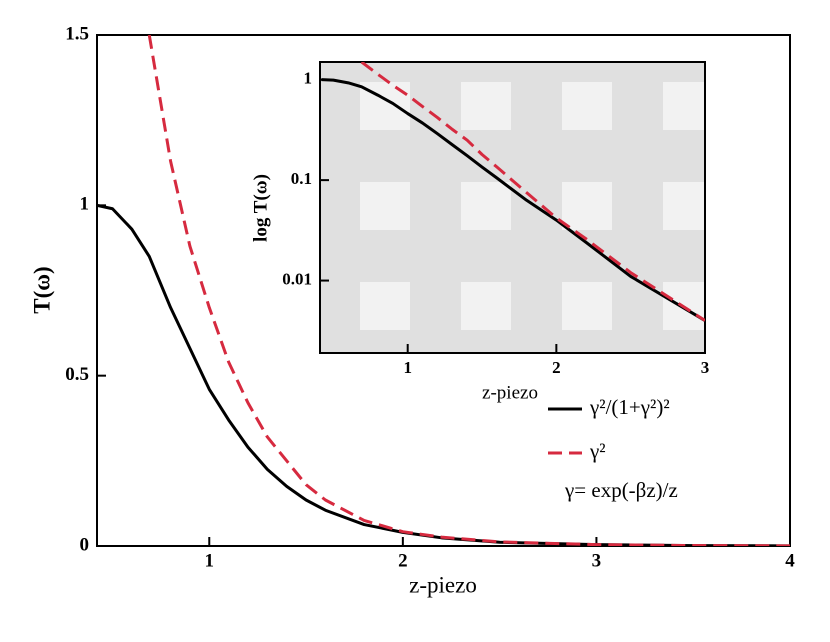  What do you see at coordinates (297, 278) in the screenshot?
I see `y-tick-label: 0.01` at bounding box center [297, 278].